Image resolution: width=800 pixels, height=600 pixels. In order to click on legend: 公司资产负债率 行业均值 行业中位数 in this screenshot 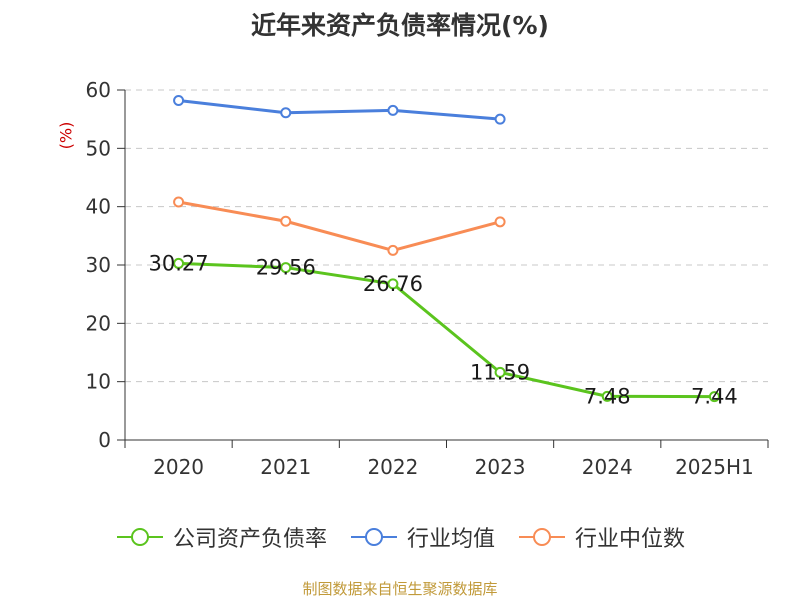, I will do `click(400, 537)`.